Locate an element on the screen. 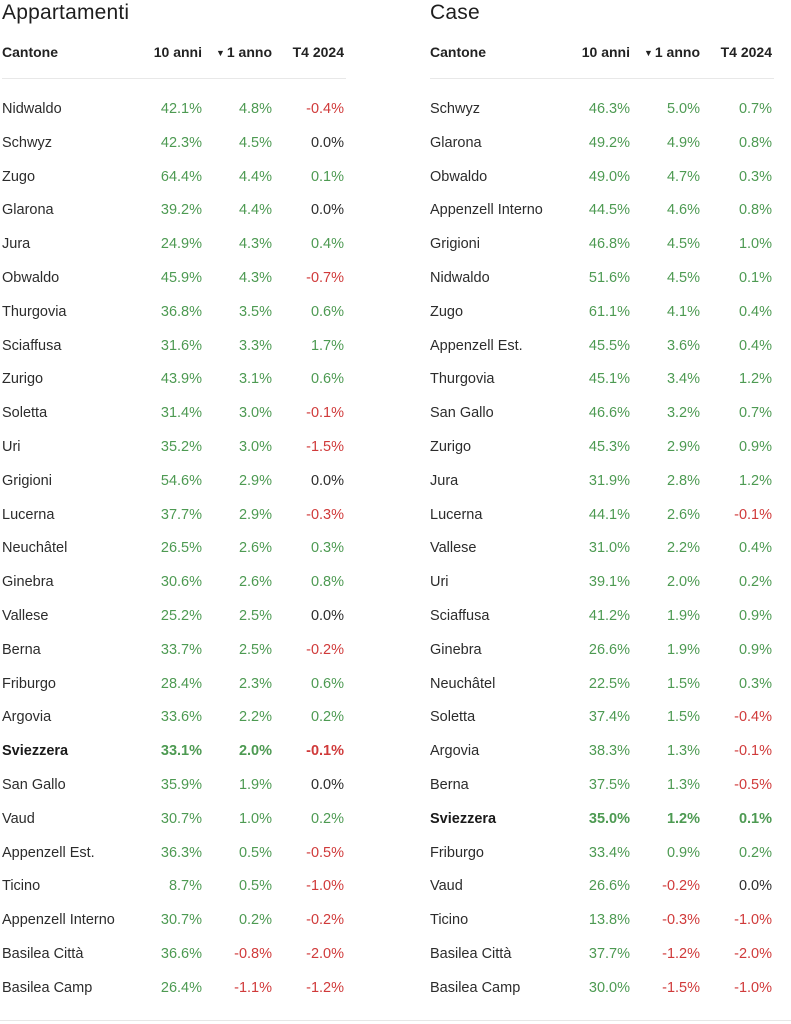 Image resolution: width=791 pixels, height=1024 pixels. value-10-anni: 54.6% is located at coordinates (181, 480).